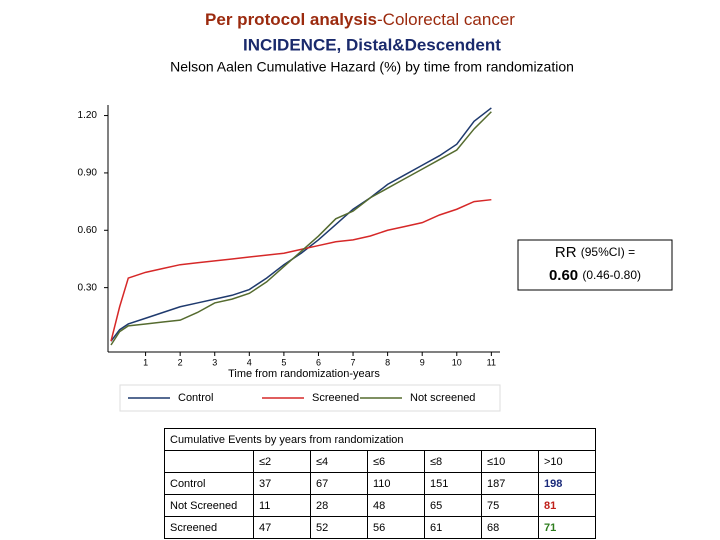 Image resolution: width=720 pixels, height=540 pixels. I want to click on x-tick-label: 3, so click(214, 362).